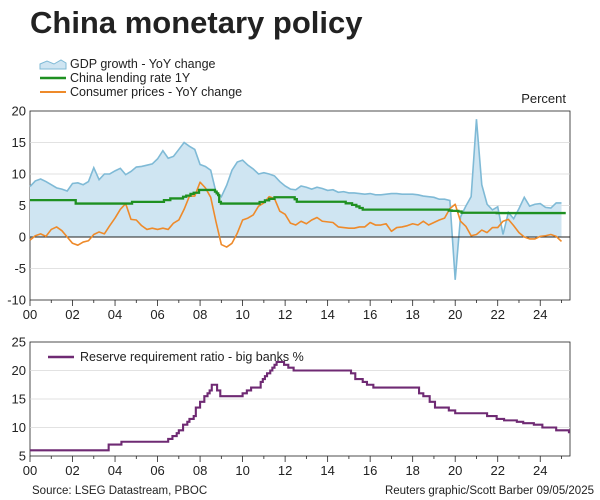 The width and height of the screenshot is (600, 500). I want to click on bottom-x-tick-label: 18, so click(412, 470).